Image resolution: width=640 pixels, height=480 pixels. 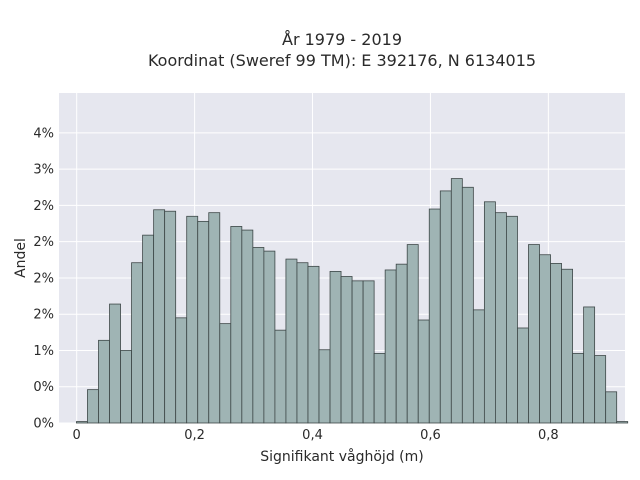 I want to click on x-tick-label: 0,4, so click(x=312, y=435).